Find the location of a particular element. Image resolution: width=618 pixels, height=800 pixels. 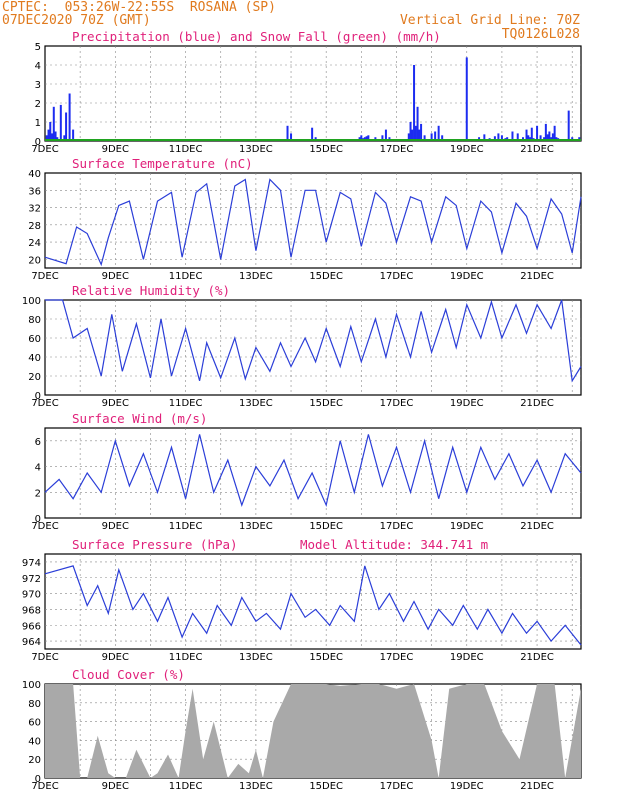

panel-title: Surface Pressure (hPa) is located at coordinates (155, 544).